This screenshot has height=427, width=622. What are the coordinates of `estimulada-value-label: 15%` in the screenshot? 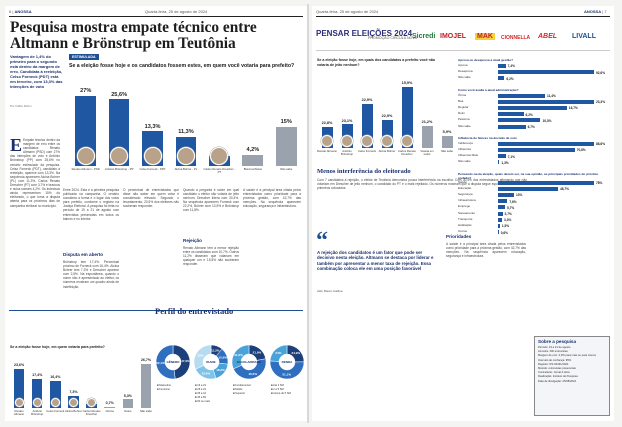 It's located at (286, 122).